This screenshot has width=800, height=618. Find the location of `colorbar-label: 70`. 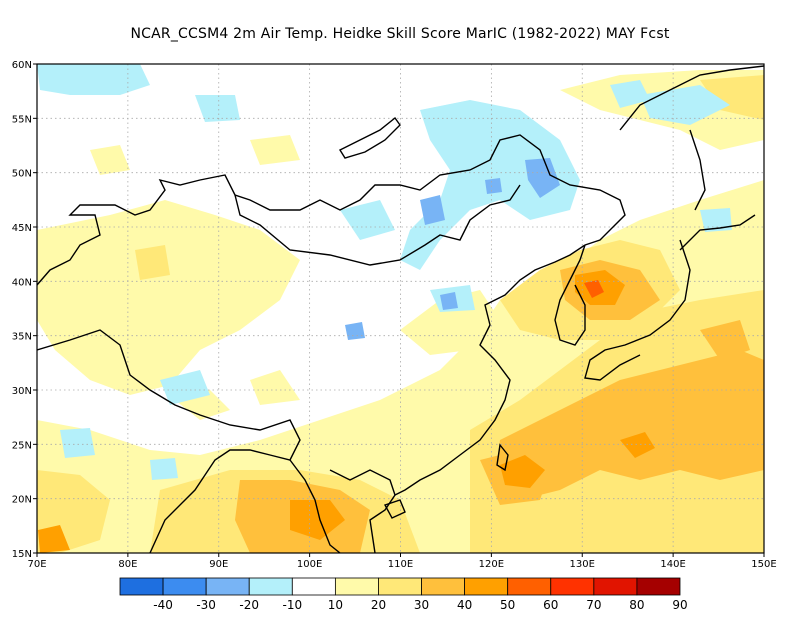

colorbar-label: 70 is located at coordinates (593, 605).